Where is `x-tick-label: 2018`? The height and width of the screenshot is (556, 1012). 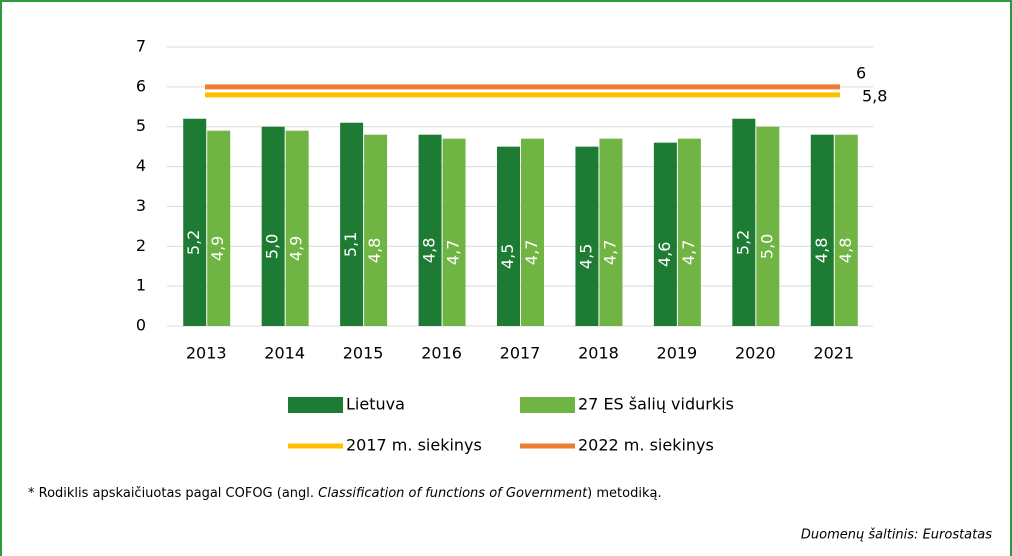
x-tick-label: 2018 is located at coordinates (598, 353).